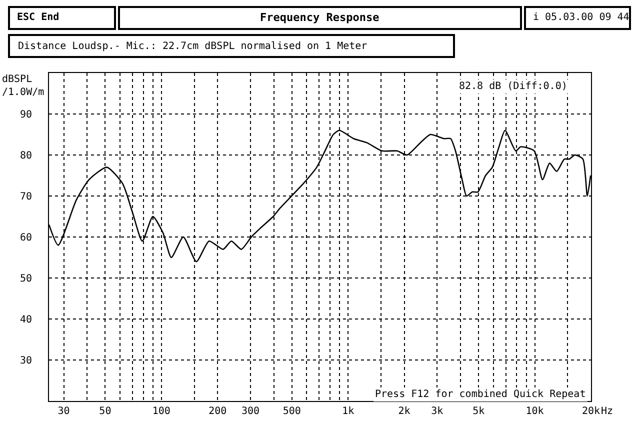 The image size is (640, 431). What do you see at coordinates (26, 238) in the screenshot?
I see `y-tick-label: 60` at bounding box center [26, 238].